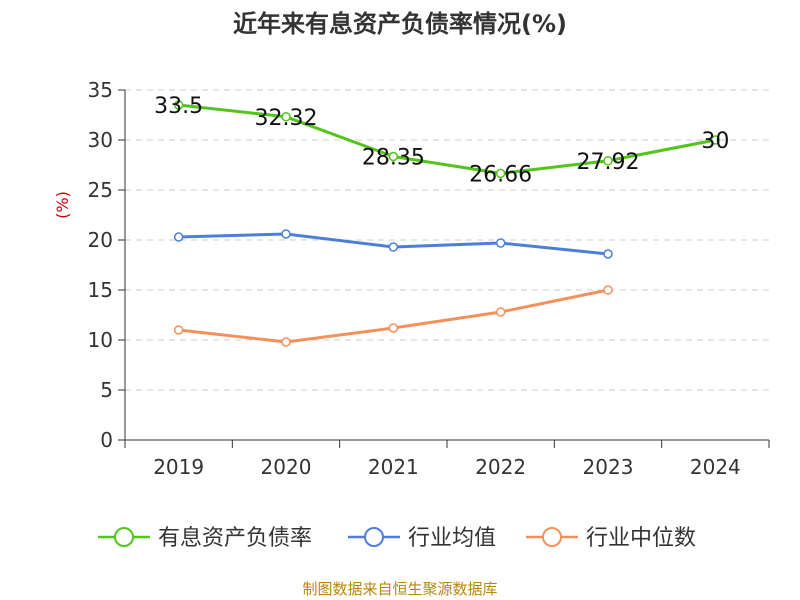  I want to click on y-tick-label: 15, so click(100, 290).